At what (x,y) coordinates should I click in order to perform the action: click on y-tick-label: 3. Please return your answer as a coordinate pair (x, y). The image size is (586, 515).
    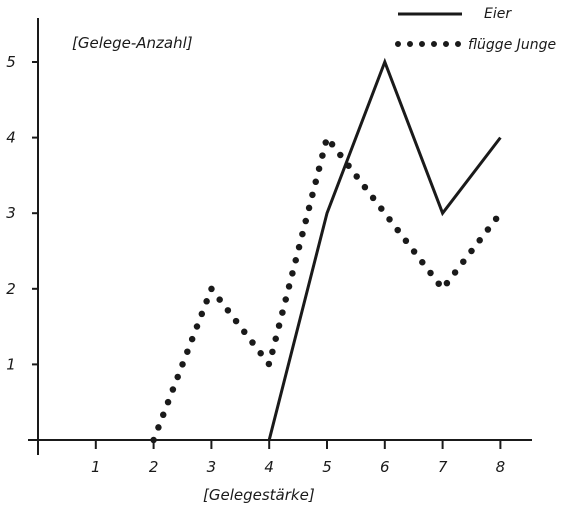
    Looking at the image, I should click on (11, 213).